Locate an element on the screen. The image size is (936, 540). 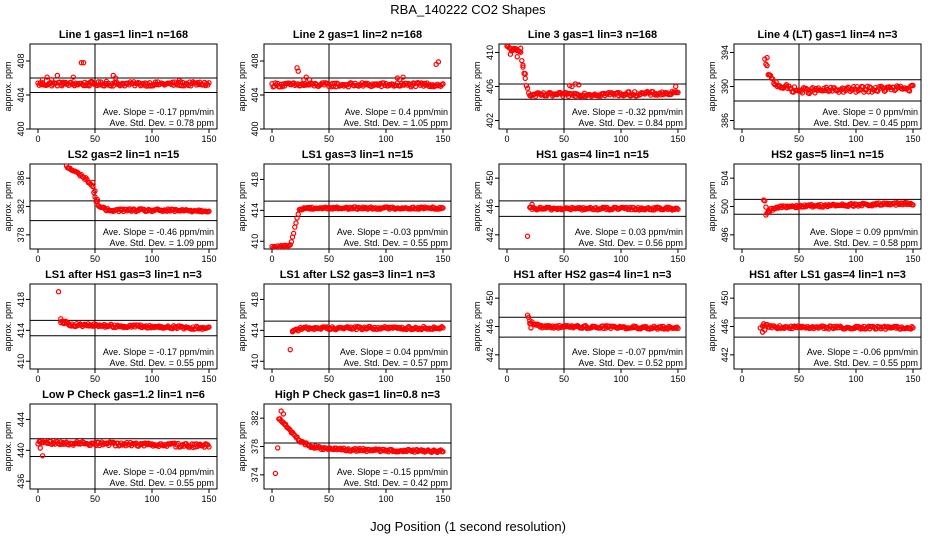
panel-title: LS1 after LS2 gas=3 lin=1 n=3 is located at coordinates (358, 275).